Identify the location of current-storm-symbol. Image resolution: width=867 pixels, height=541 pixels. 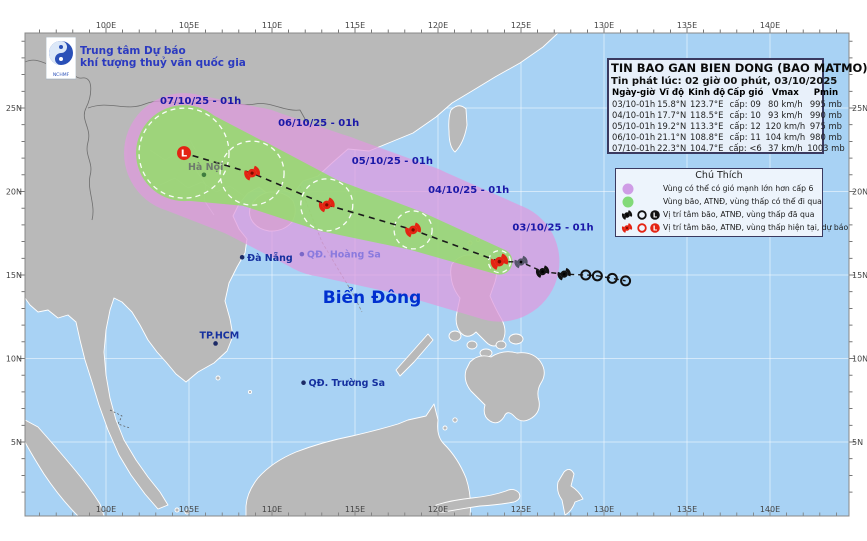
(499, 261).